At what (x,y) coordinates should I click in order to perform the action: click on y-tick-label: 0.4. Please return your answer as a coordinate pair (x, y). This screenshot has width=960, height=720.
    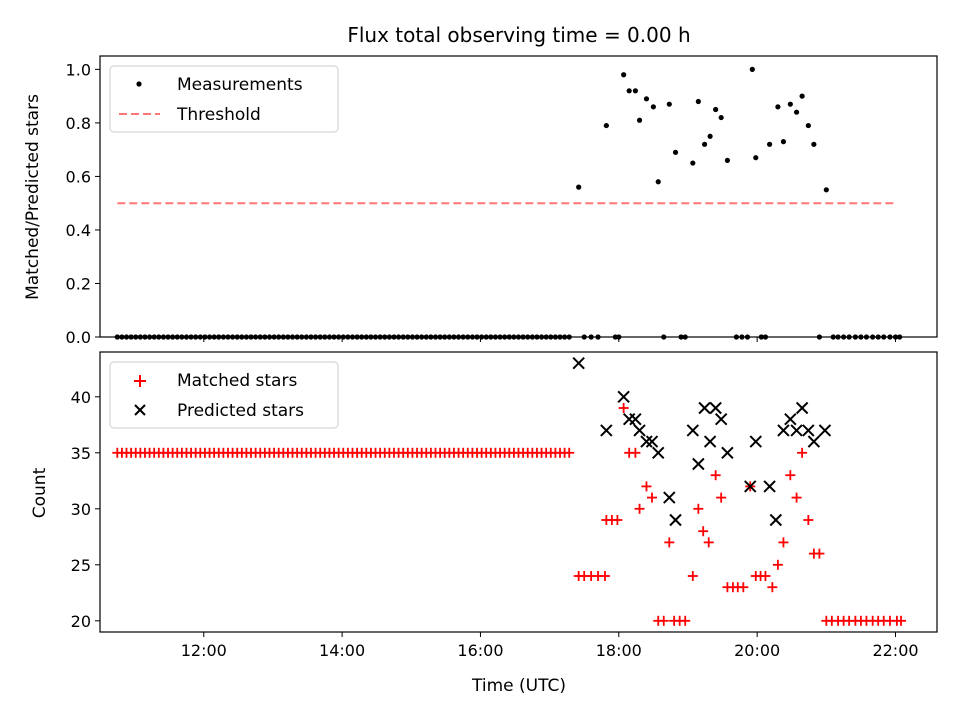
    Looking at the image, I should click on (78, 230).